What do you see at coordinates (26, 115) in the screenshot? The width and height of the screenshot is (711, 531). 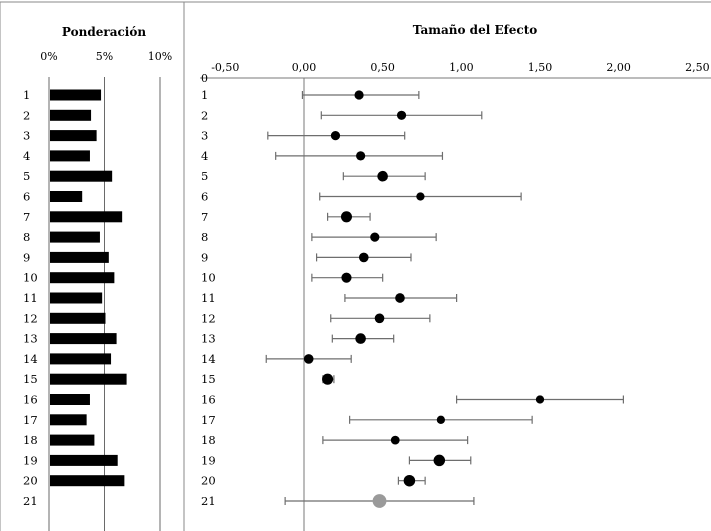 I see `weight-row-label: 2` at bounding box center [26, 115].